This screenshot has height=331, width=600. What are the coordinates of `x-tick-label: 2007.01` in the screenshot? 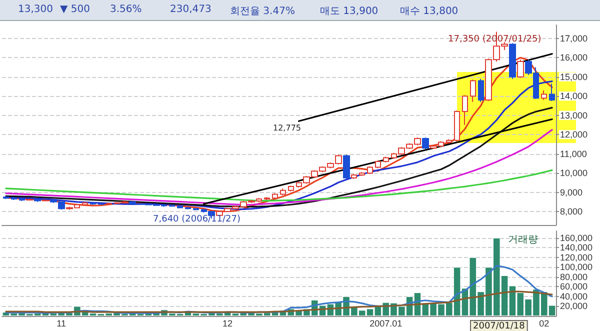 It's located at (386, 323).